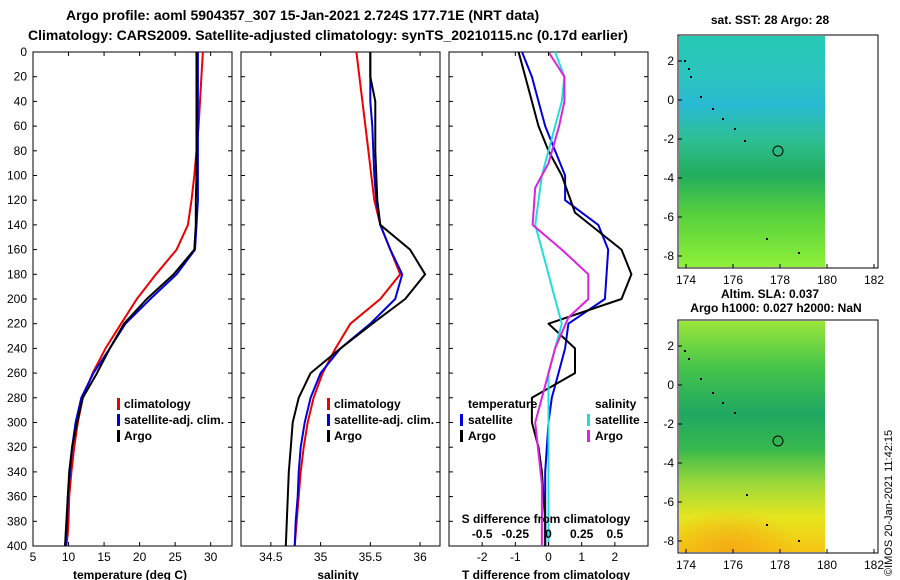  Describe the element at coordinates (175, 557) in the screenshot. I see `x-tick-label: 25` at that location.